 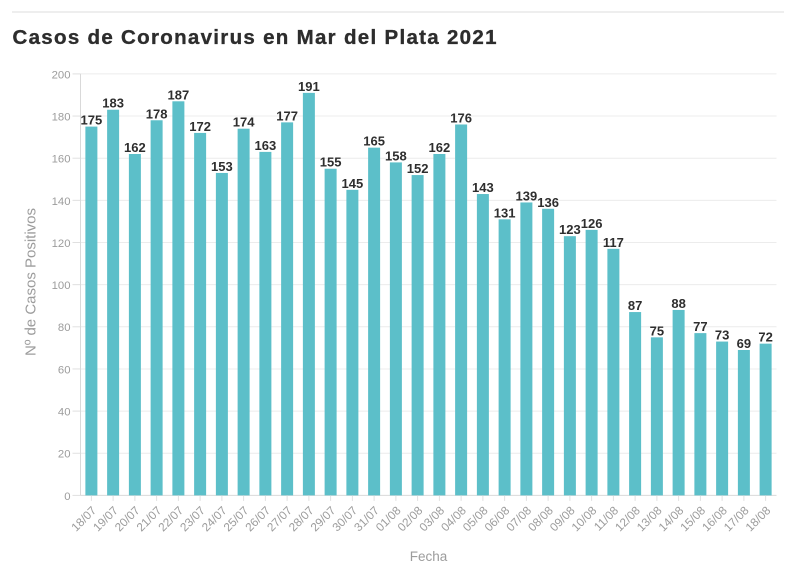 I want to click on svg-text: 136, so click(x=548, y=202).